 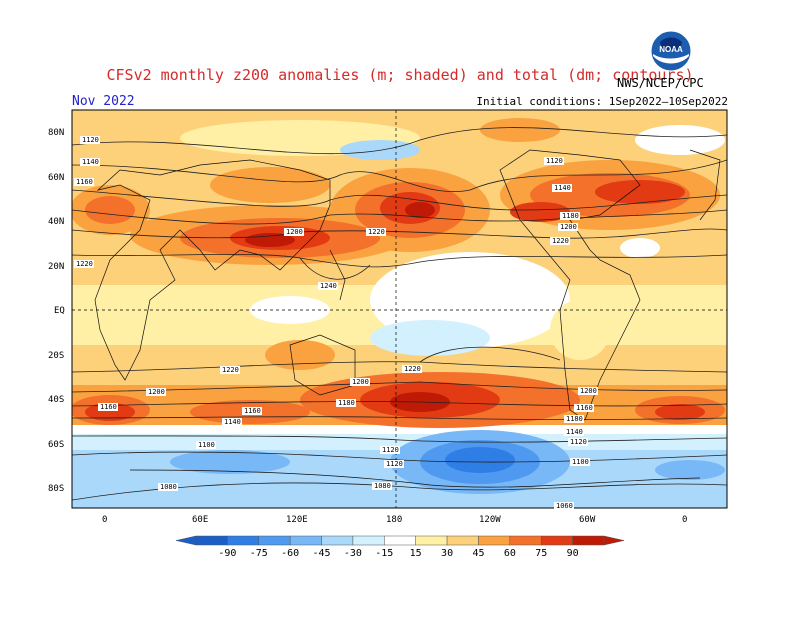 What do you see at coordinates (56, 178) in the screenshot?
I see `svg-text: 60N` at bounding box center [56, 178].